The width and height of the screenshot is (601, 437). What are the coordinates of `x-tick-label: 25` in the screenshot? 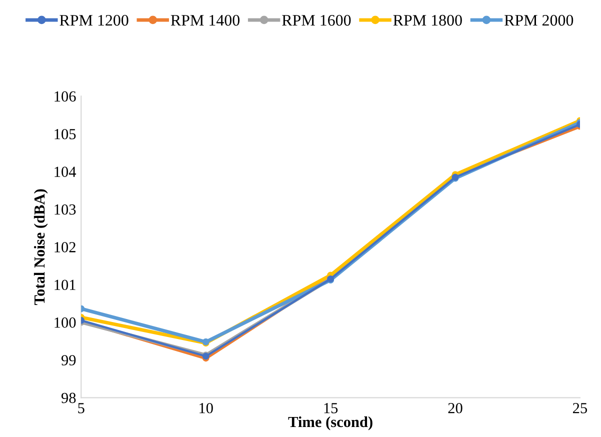 It's located at (580, 408).